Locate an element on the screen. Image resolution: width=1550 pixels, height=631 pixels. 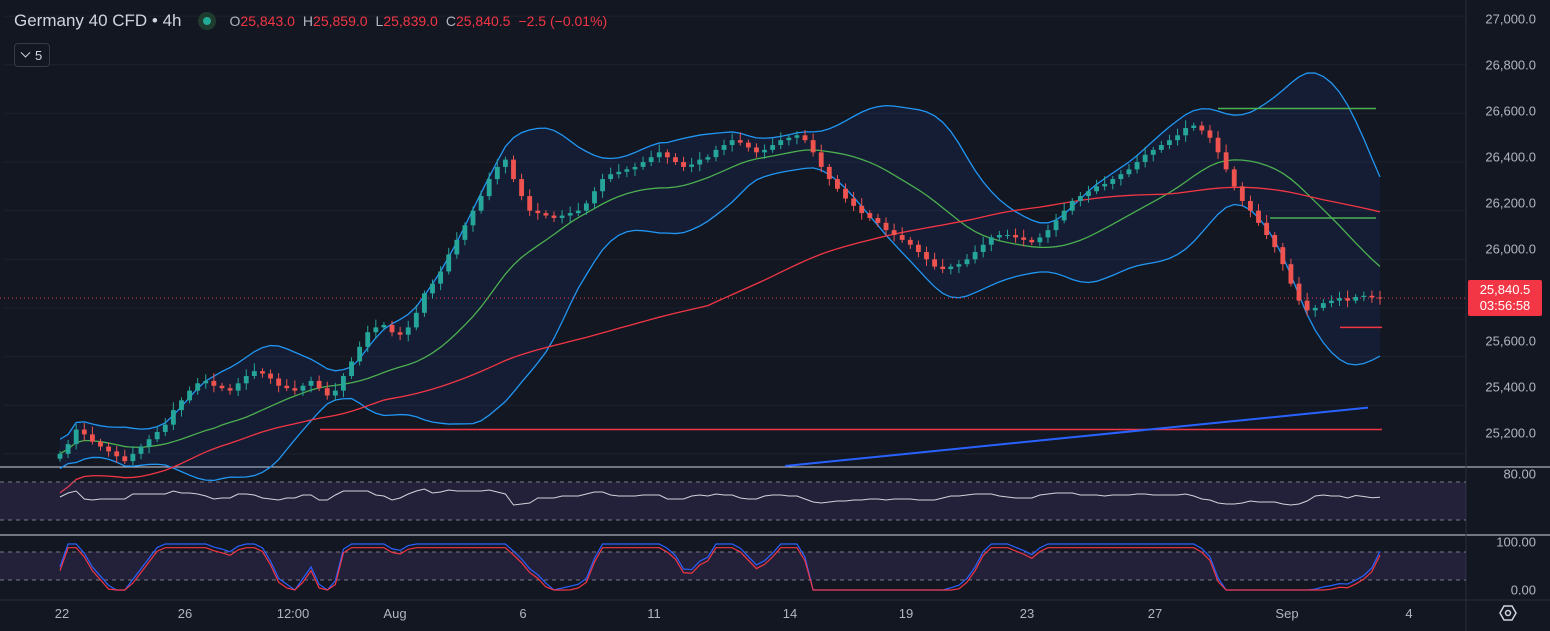
time-axis-label: Aug is located at coordinates (395, 613).